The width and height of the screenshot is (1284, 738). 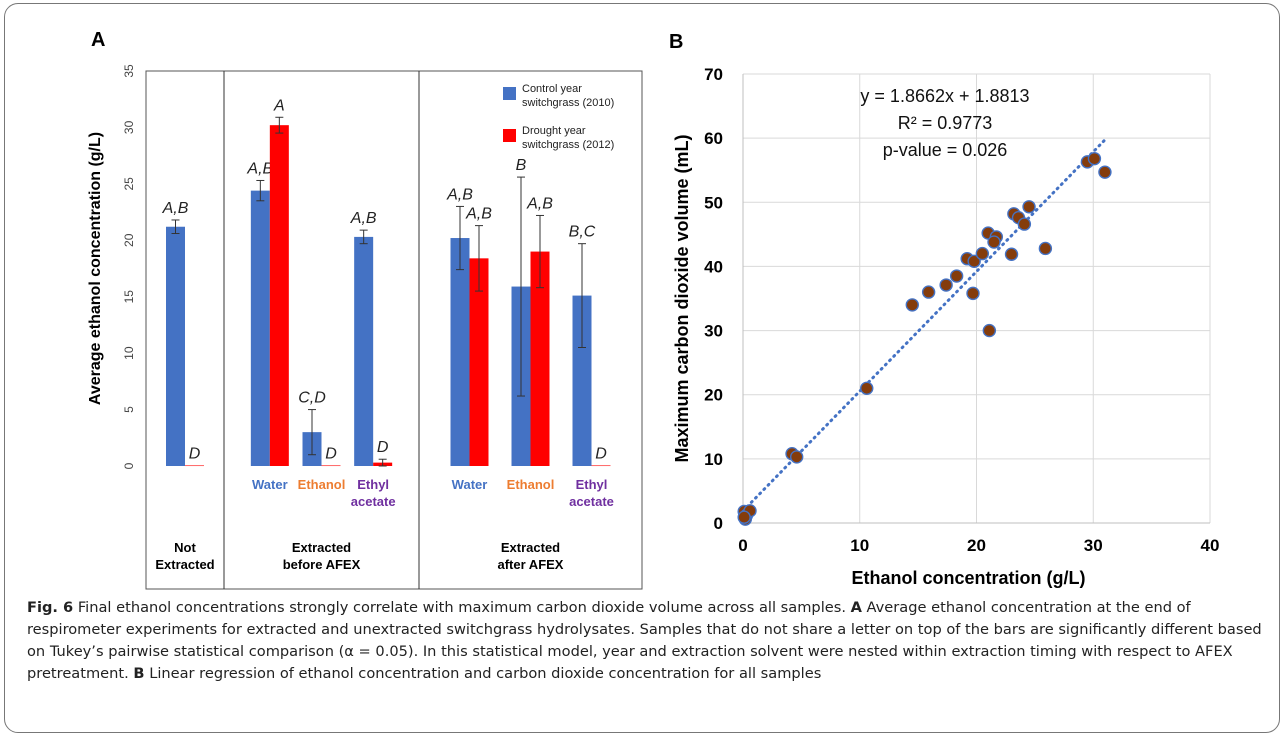 I want to click on caption-label-a: A, so click(x=856, y=607).